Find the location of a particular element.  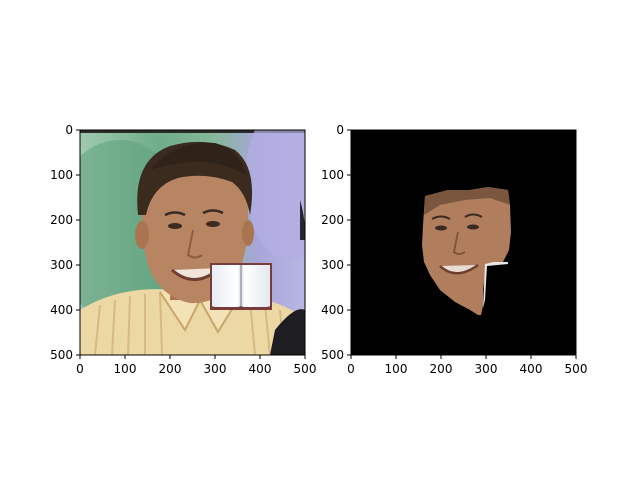

masked-face is located at coordinates (466, 251).